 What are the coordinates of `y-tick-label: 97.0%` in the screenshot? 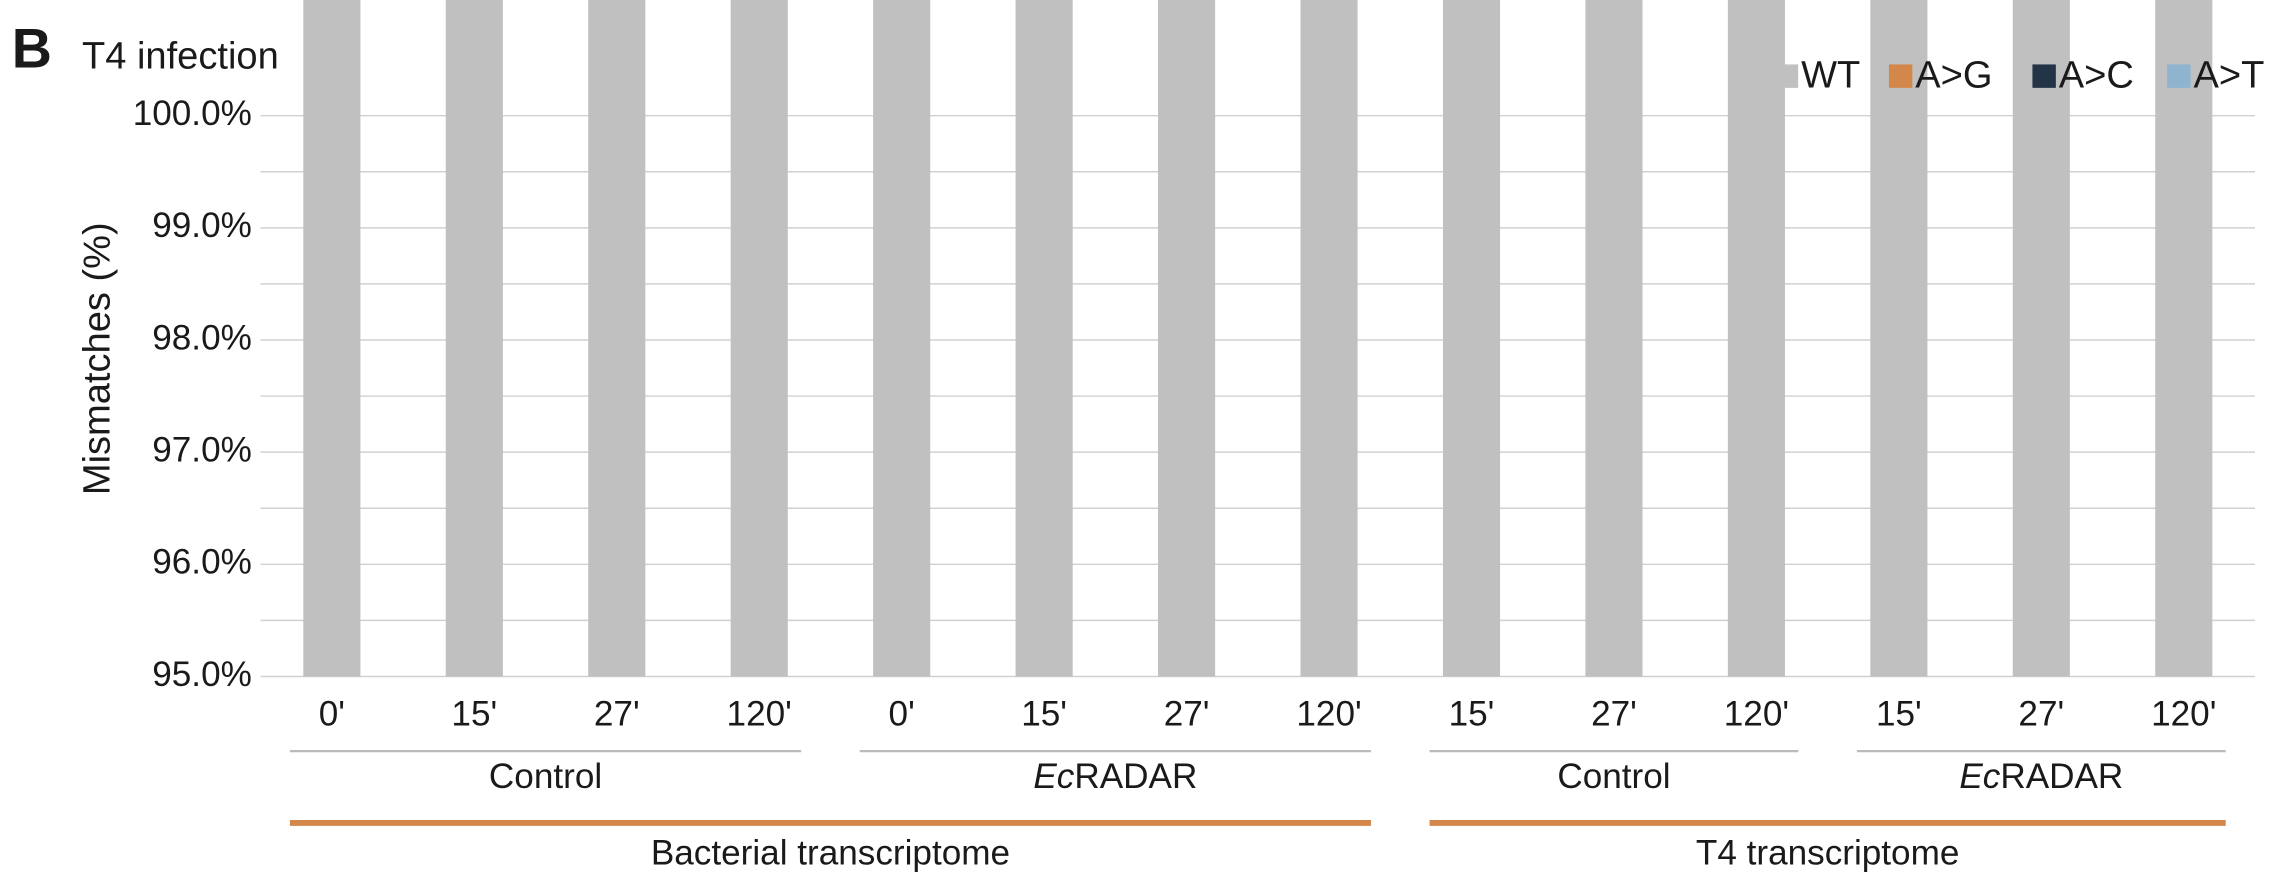 It's located at (202, 449).